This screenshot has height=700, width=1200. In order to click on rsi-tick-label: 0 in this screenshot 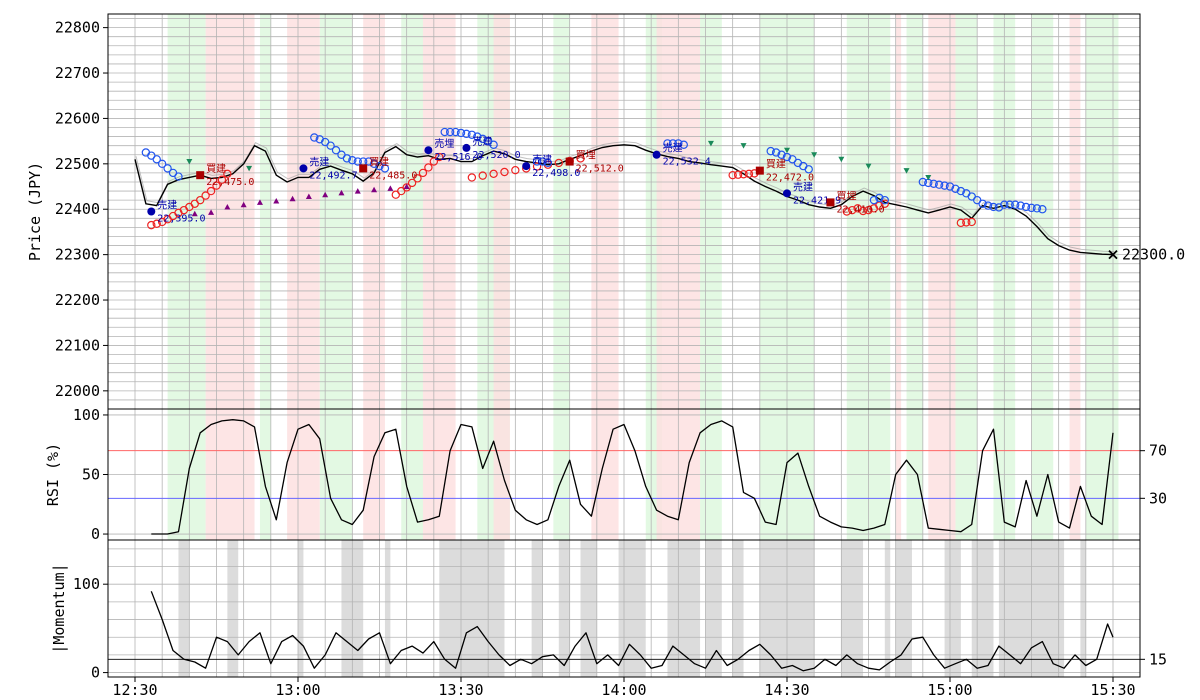, I will do `click(95, 534)`.